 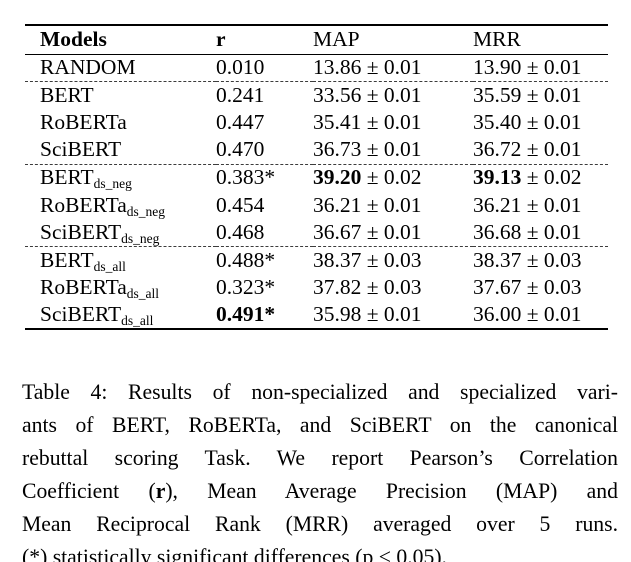 I want to click on r-cell: 0.447, so click(x=264, y=123).